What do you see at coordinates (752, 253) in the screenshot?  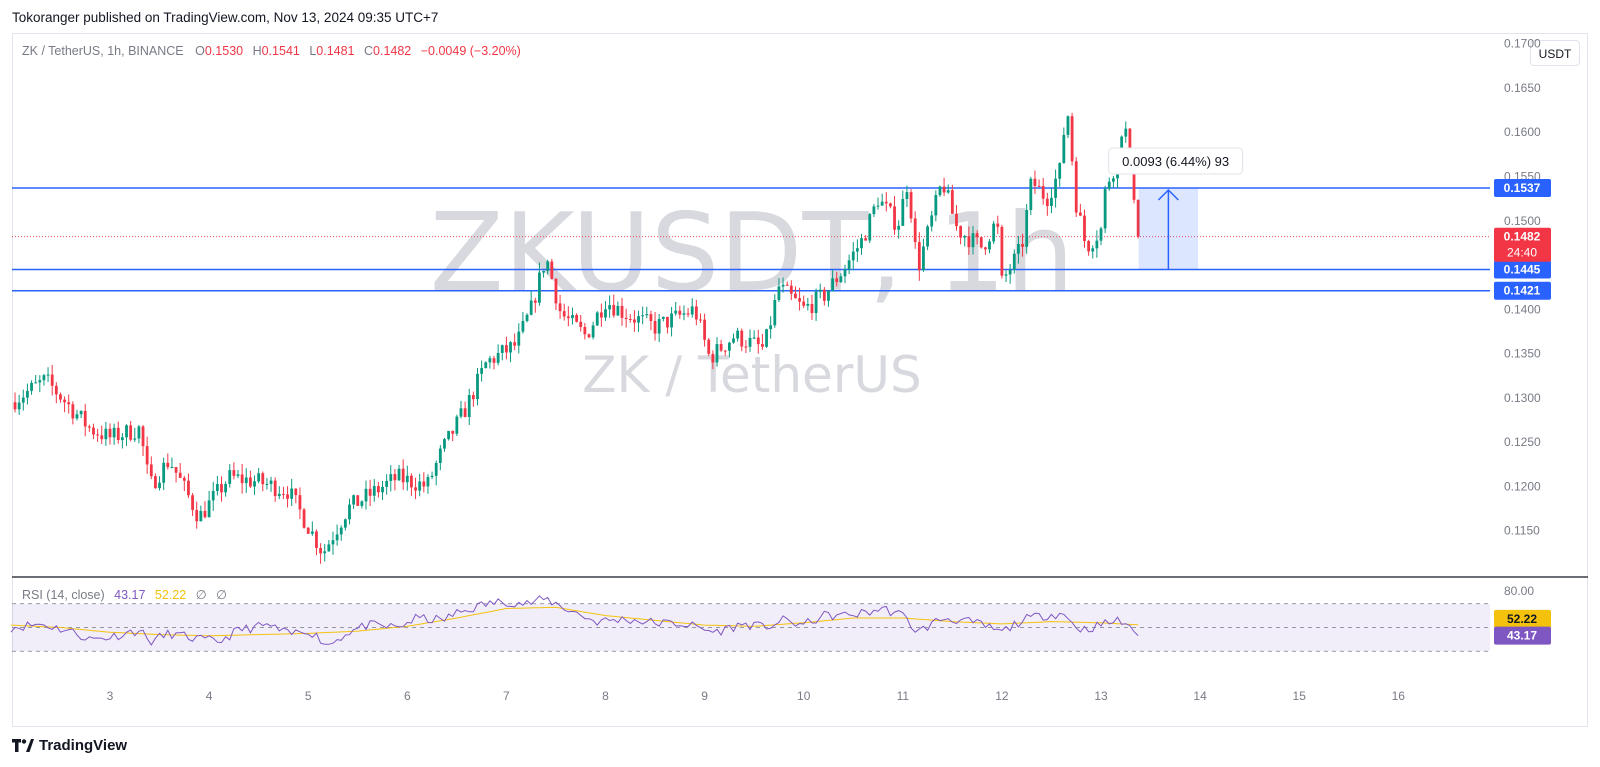 I see `watermark-main: ZKUSDT, 1h` at bounding box center [752, 253].